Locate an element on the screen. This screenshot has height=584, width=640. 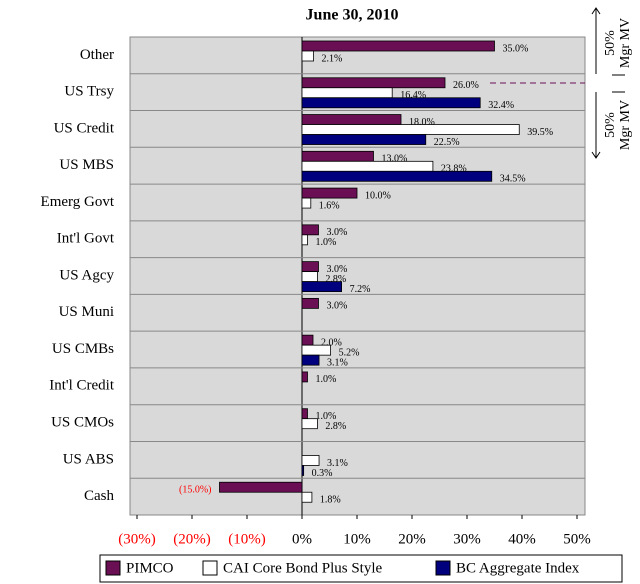
value-label: 39.5% is located at coordinates (540, 132).